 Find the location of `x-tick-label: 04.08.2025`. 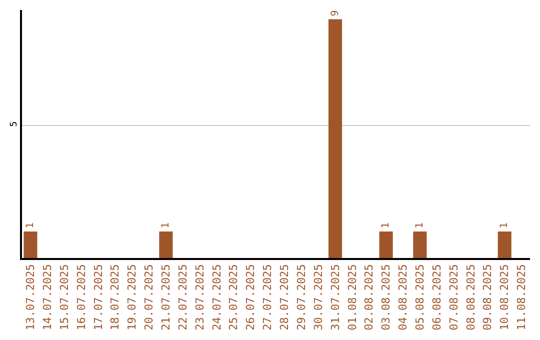

x-tick-label: 04.08.2025 is located at coordinates (403, 297).